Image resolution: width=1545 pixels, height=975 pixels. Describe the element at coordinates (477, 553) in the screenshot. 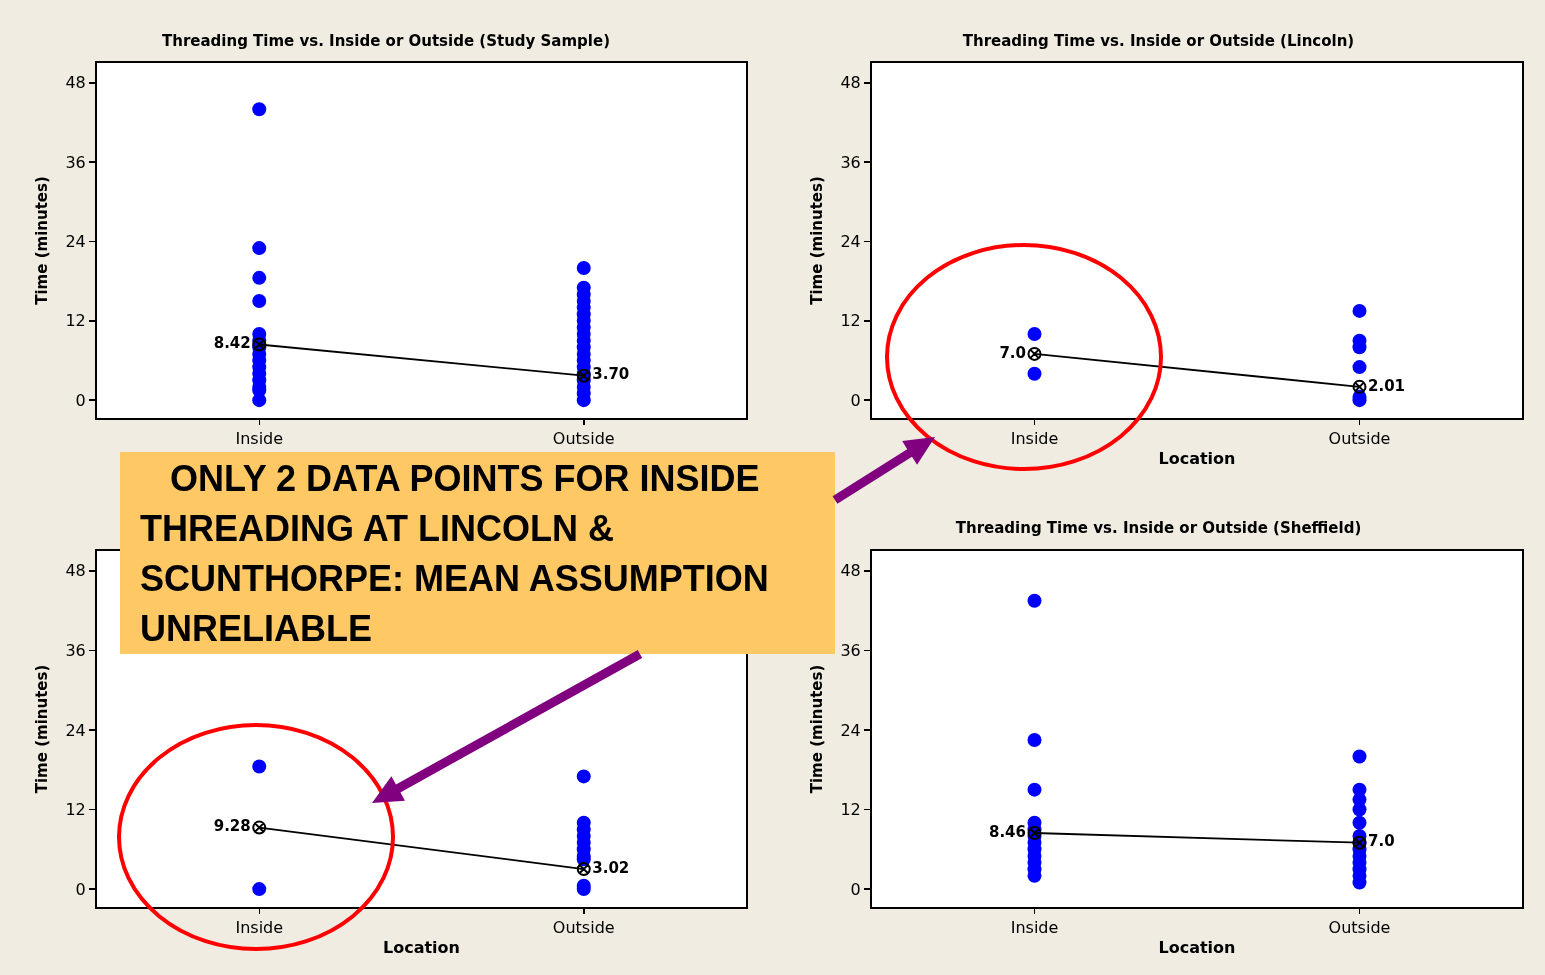

I see `annotation: ONLY 2 DATA POINTS FOR INSIDE THREADING AT LINCOLN & SCUNTHORPE: MEAN ASSUMPTION UNRELIABLE` at that location.